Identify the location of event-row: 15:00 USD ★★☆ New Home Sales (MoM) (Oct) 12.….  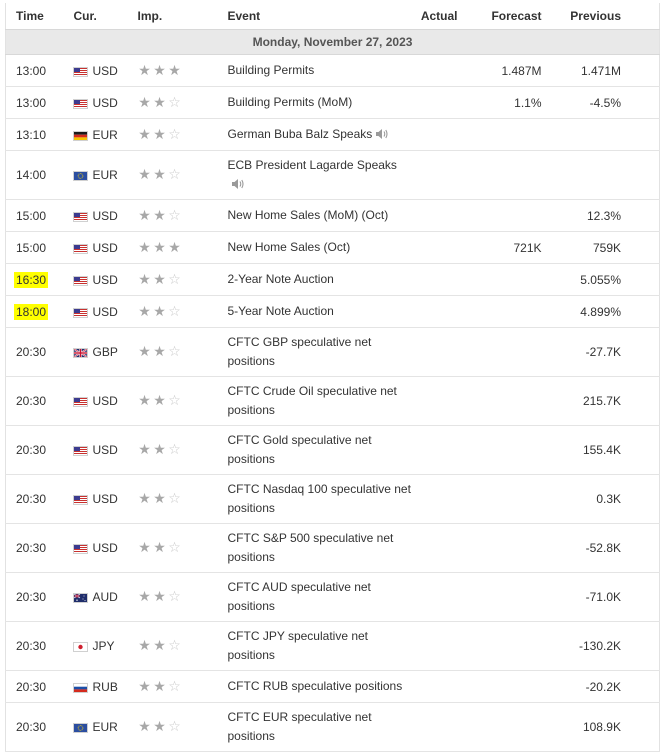
(332, 215).